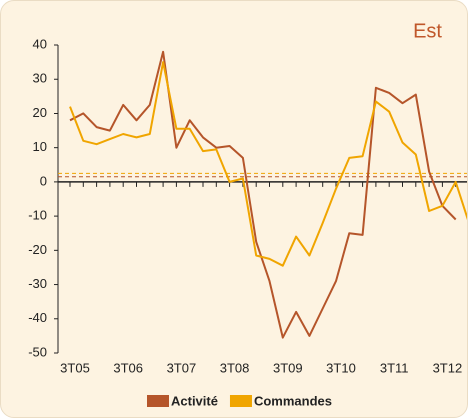 Image resolution: width=468 pixels, height=418 pixels. I want to click on x-tick-label: 3T12, so click(448, 367).